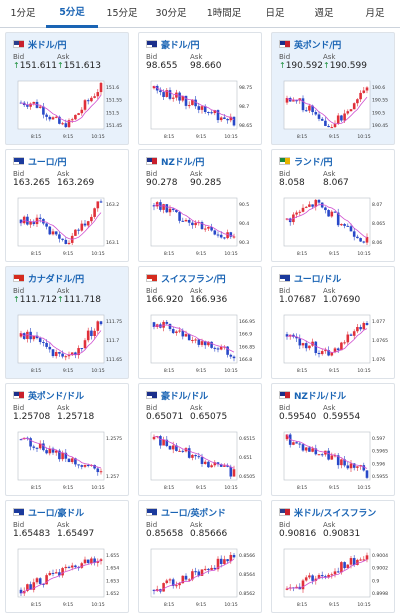 Image resolution: width=400 pixels, height=613 pixels. Describe the element at coordinates (190, 291) in the screenshot. I see `bid-ask-labels: Bid Ask` at that location.